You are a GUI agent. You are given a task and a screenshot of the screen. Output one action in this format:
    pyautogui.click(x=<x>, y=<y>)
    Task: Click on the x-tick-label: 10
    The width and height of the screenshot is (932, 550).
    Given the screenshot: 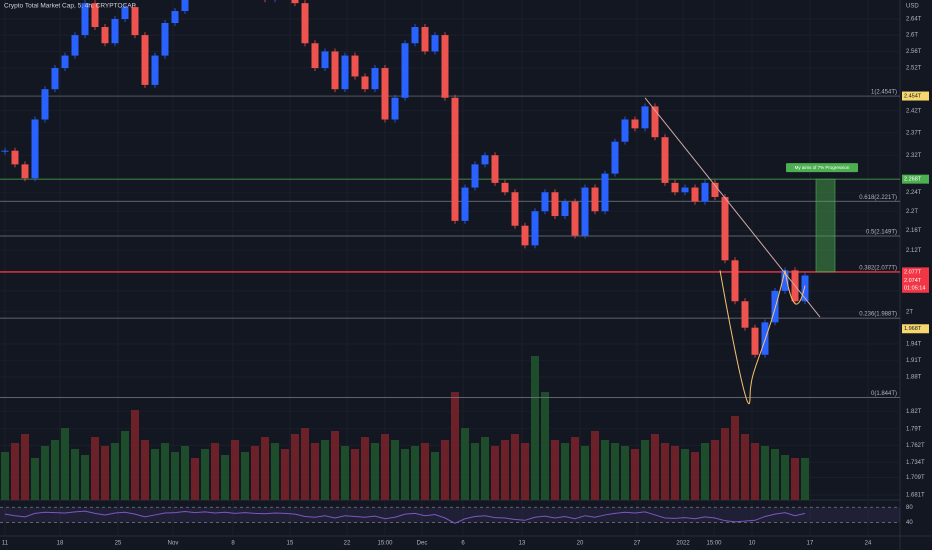 What is the action you would take?
    pyautogui.click(x=752, y=544)
    